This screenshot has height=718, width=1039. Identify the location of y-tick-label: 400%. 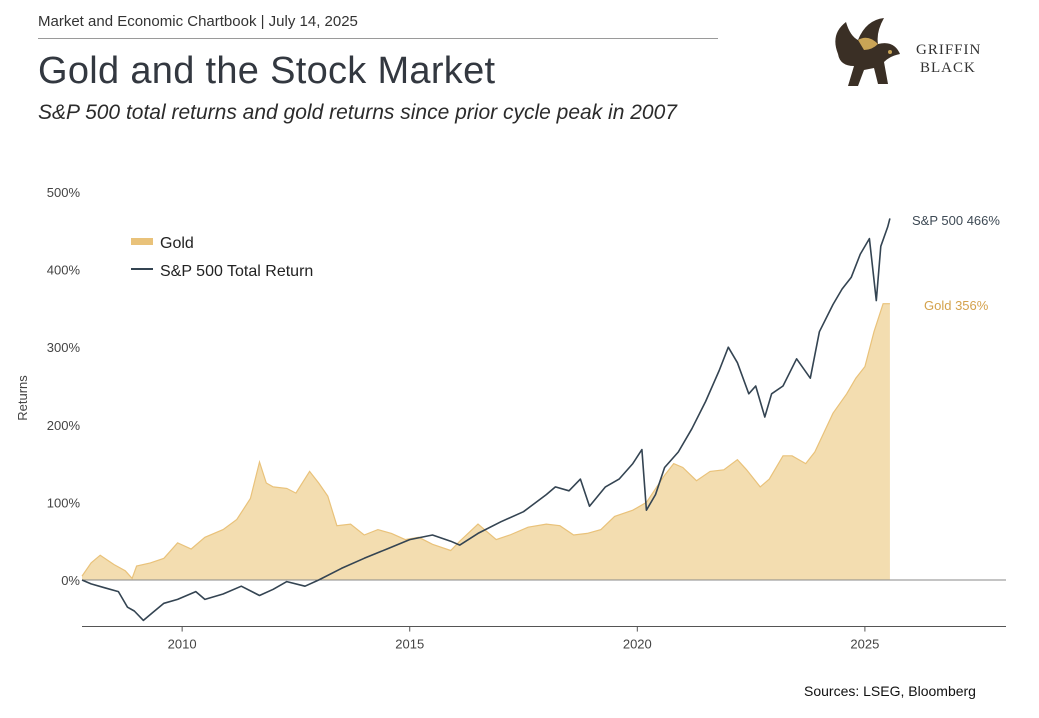
(64, 270).